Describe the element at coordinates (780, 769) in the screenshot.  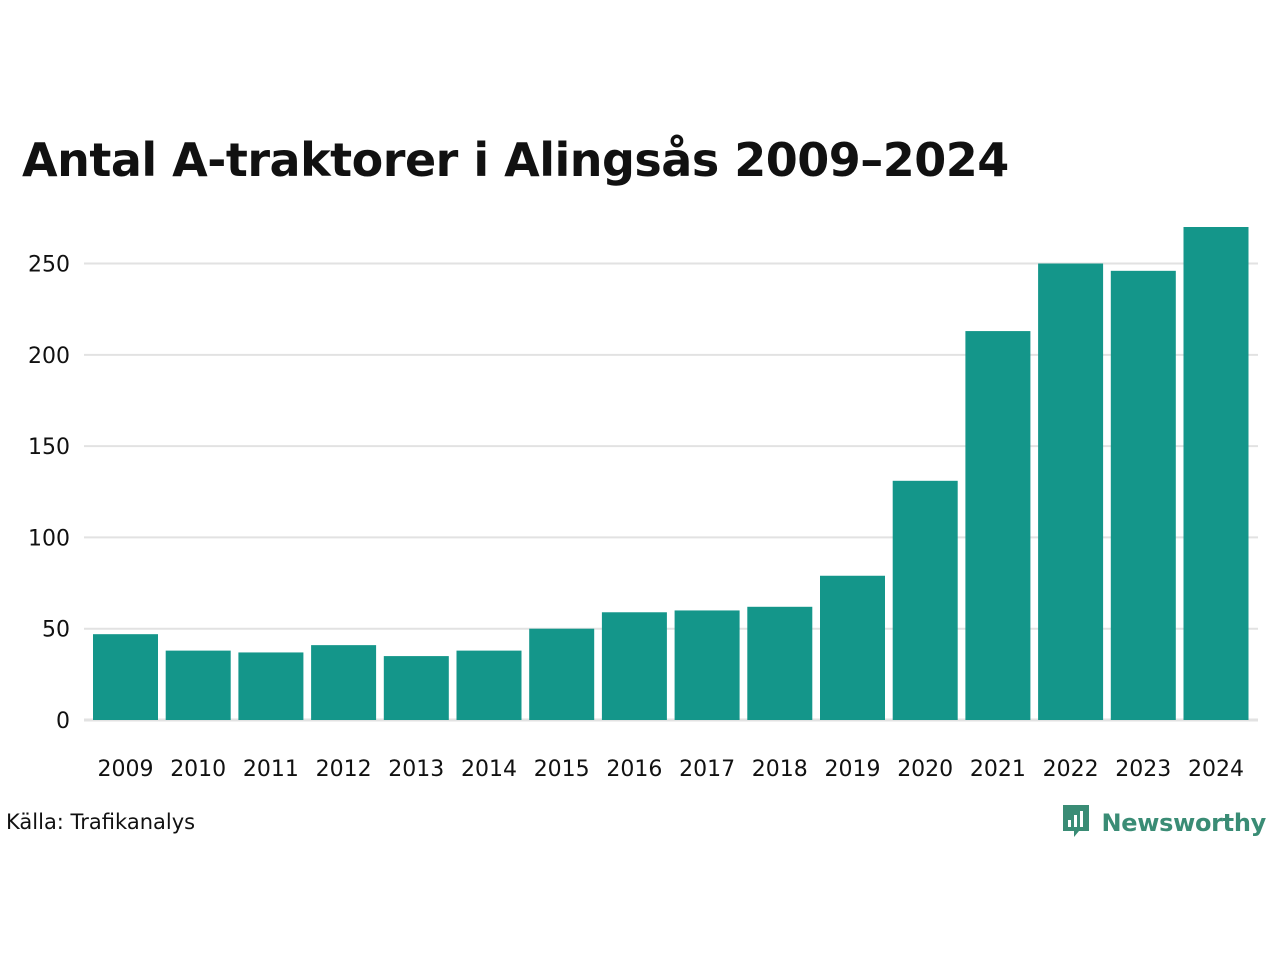
I see `x-tick-label: 2018` at that location.